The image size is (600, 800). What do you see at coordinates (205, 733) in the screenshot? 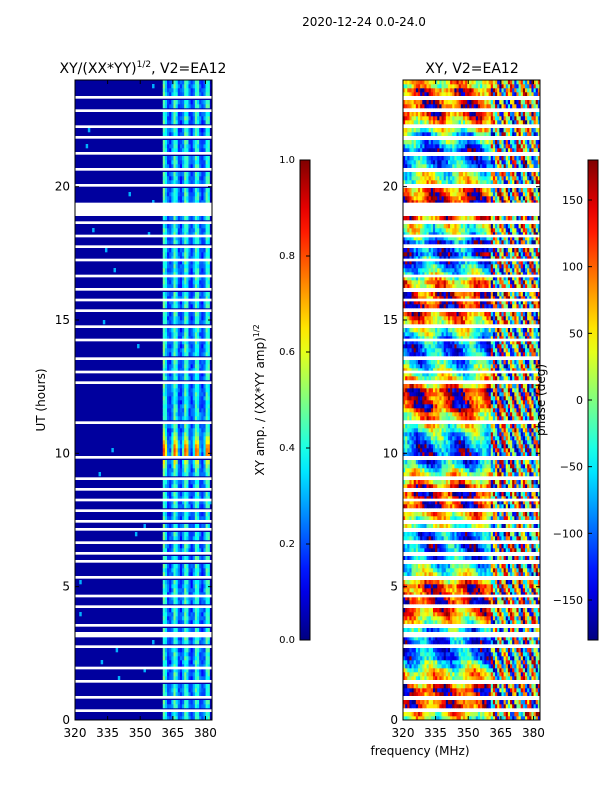
I see `amplitude-xtick-label: 380` at bounding box center [205, 733].